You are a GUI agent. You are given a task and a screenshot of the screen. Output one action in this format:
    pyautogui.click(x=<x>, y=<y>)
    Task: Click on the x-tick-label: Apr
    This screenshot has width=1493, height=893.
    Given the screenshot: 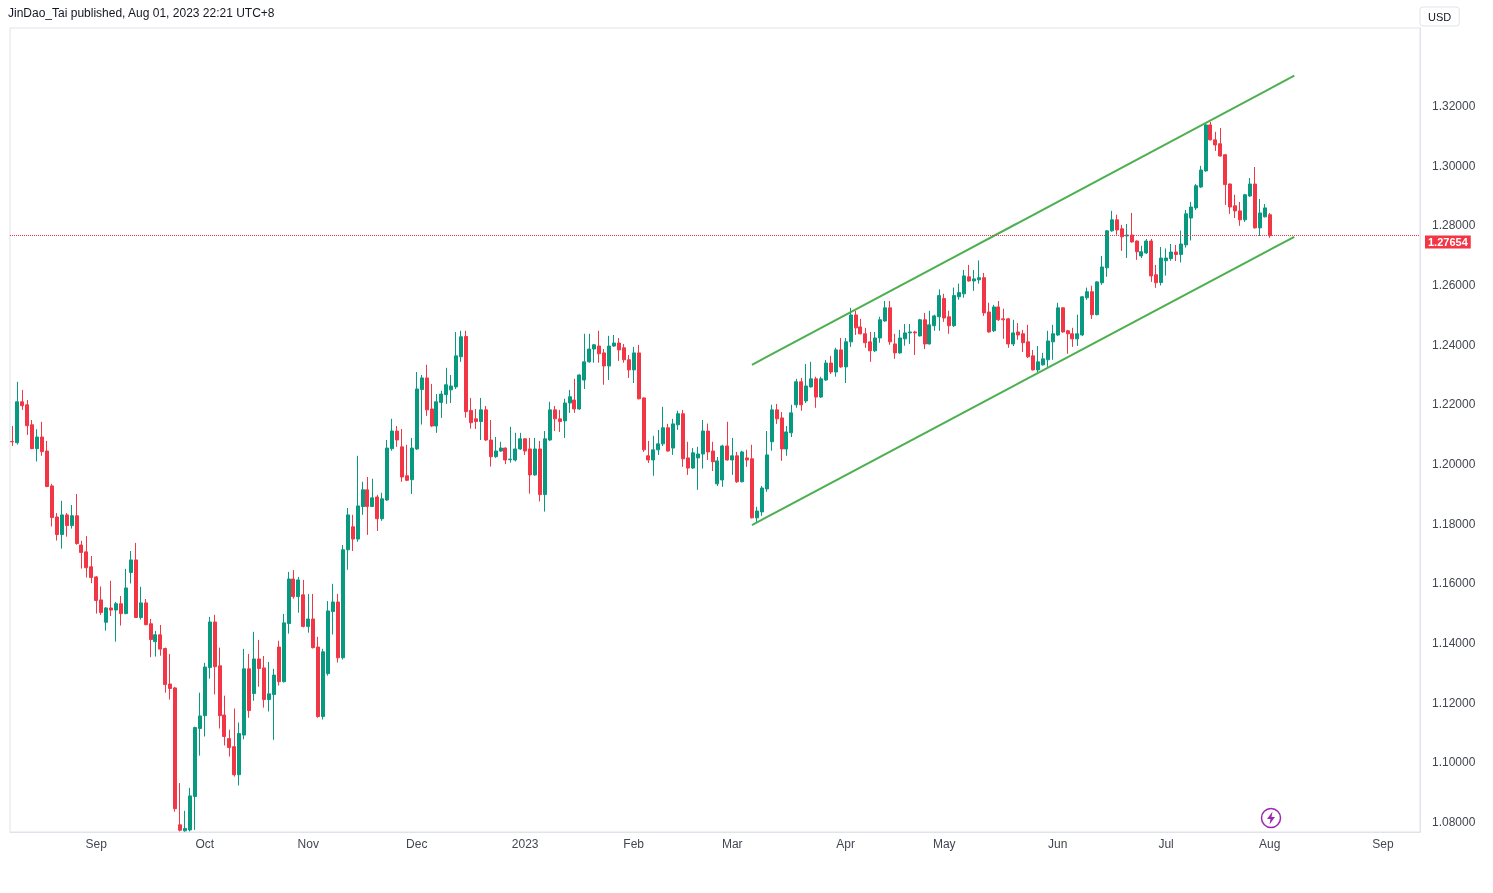 What is the action you would take?
    pyautogui.click(x=845, y=844)
    